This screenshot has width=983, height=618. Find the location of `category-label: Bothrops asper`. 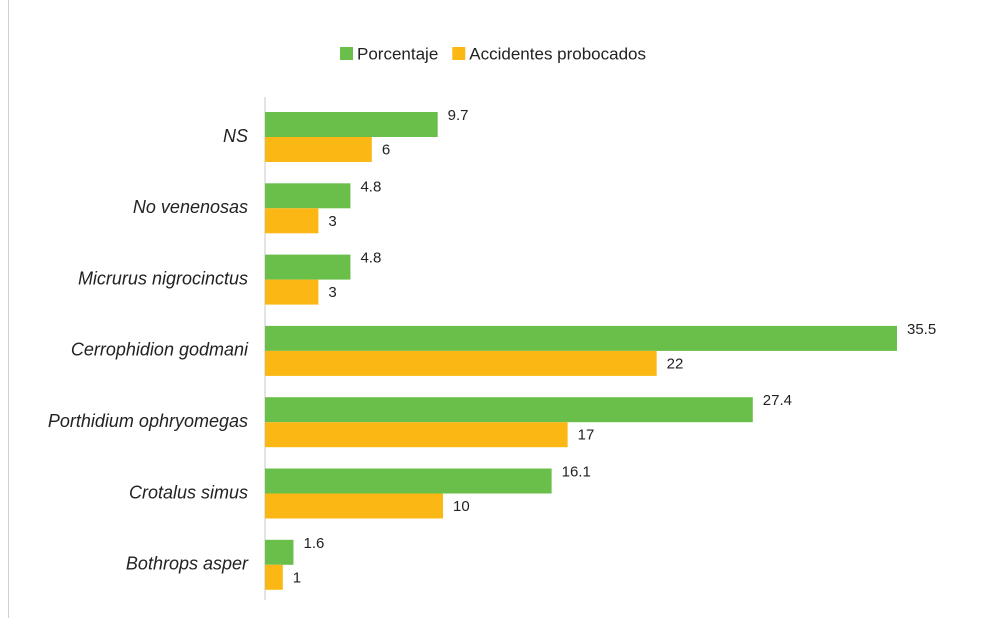

category-label: Bothrops asper is located at coordinates (187, 564).